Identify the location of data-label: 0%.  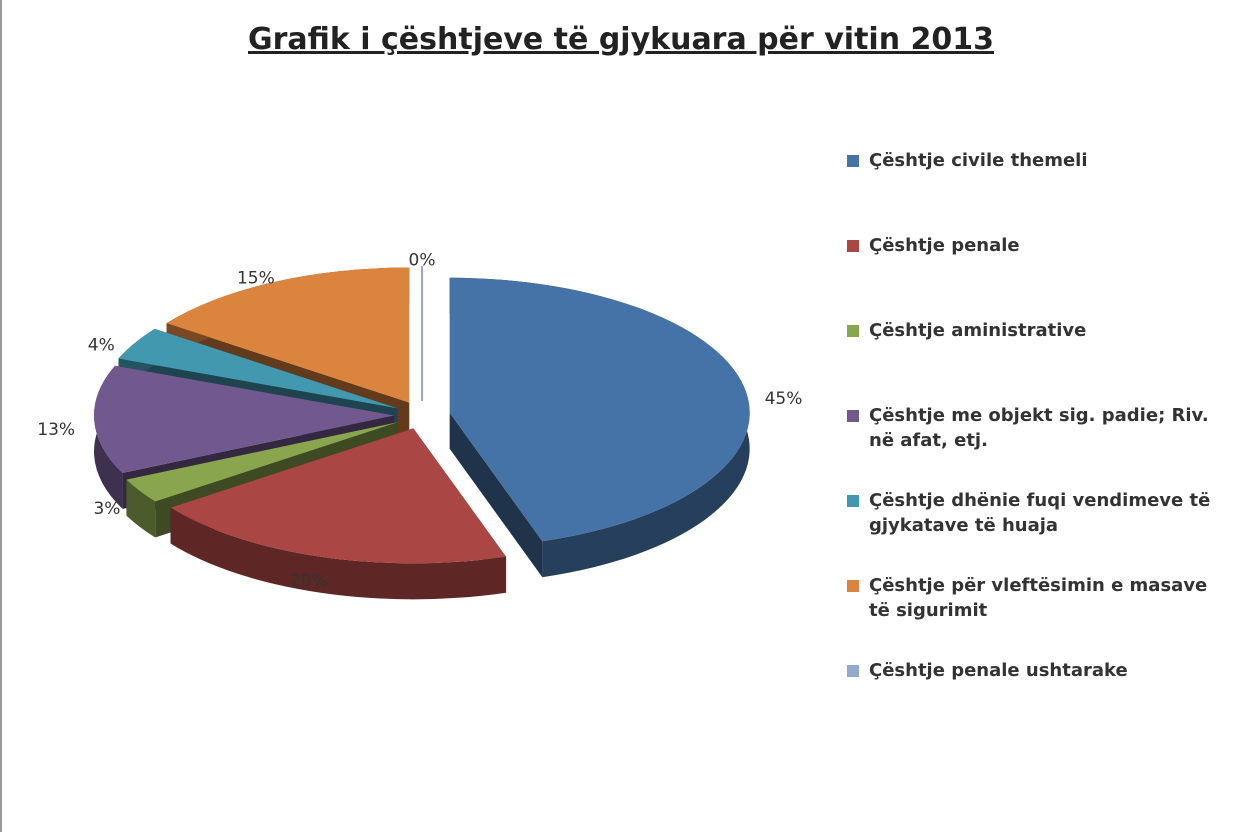
(422, 260).